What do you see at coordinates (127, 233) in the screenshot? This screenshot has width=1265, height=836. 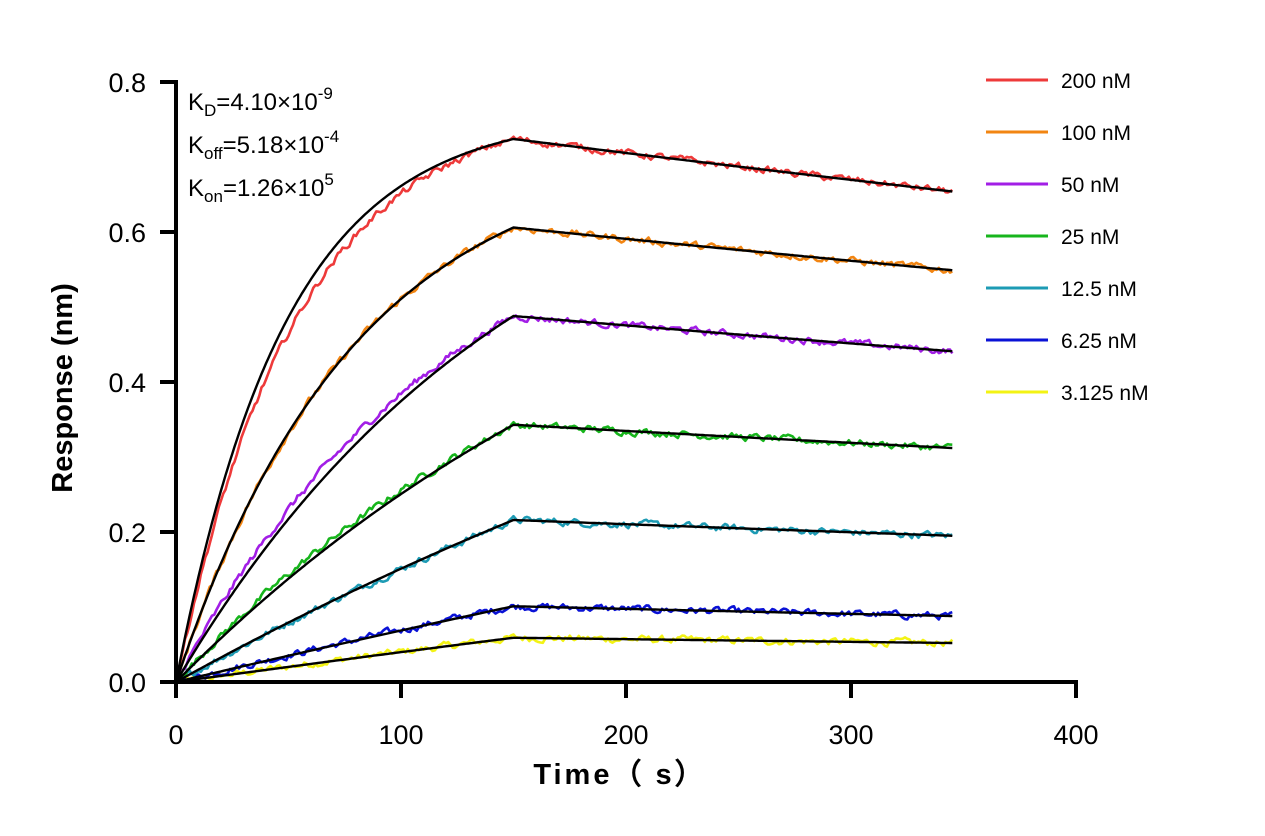 I see `y-tick-label-3: 0.6` at bounding box center [127, 233].